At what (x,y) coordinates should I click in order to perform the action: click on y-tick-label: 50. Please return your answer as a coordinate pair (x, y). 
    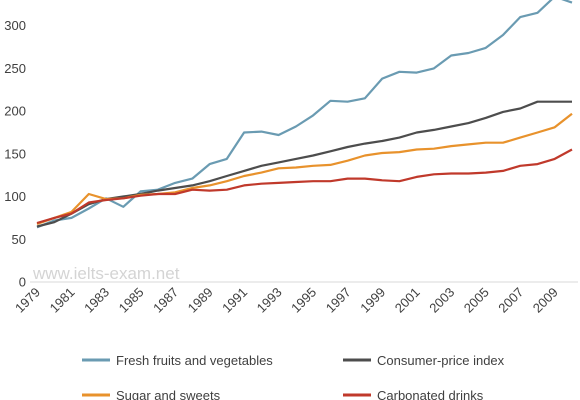
    Looking at the image, I should click on (19, 239).